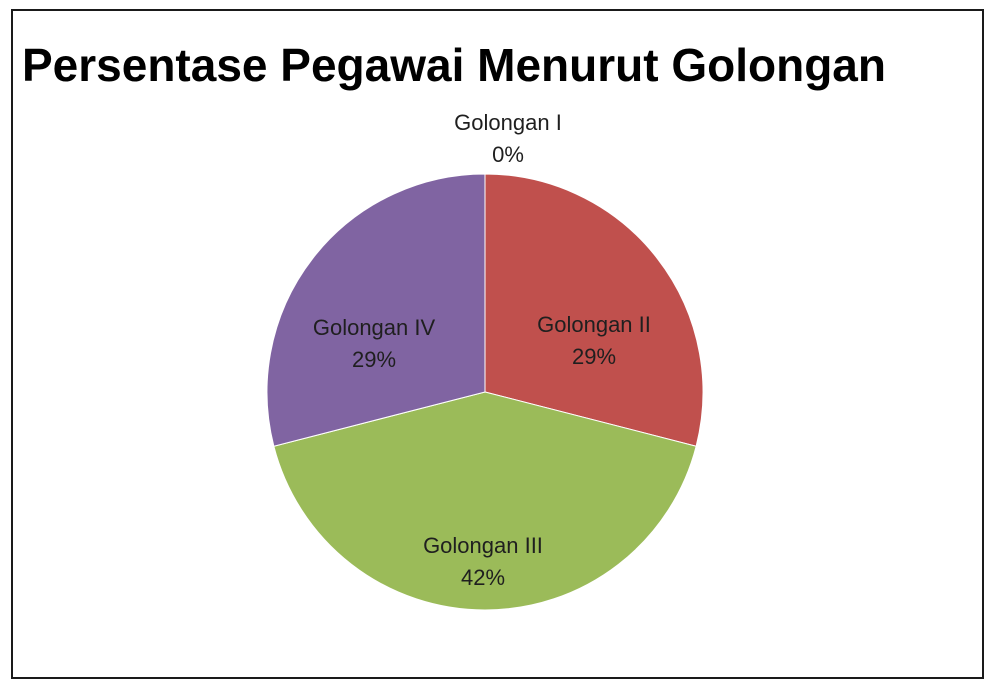  What do you see at coordinates (508, 154) in the screenshot?
I see `slice-value-golongan-i: 0%` at bounding box center [508, 154].